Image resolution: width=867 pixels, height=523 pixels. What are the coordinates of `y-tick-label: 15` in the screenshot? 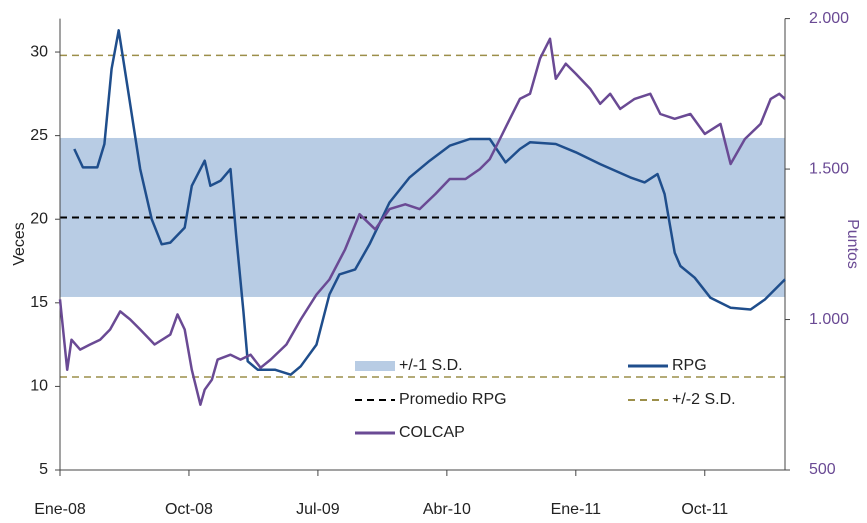 It's located at (39, 302).